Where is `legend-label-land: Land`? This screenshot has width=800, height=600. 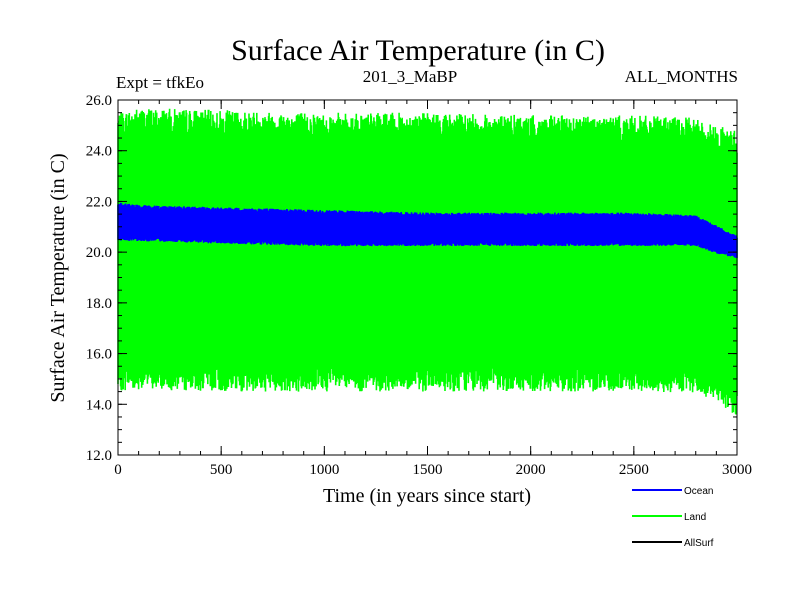 legend-label-land: Land is located at coordinates (695, 517).